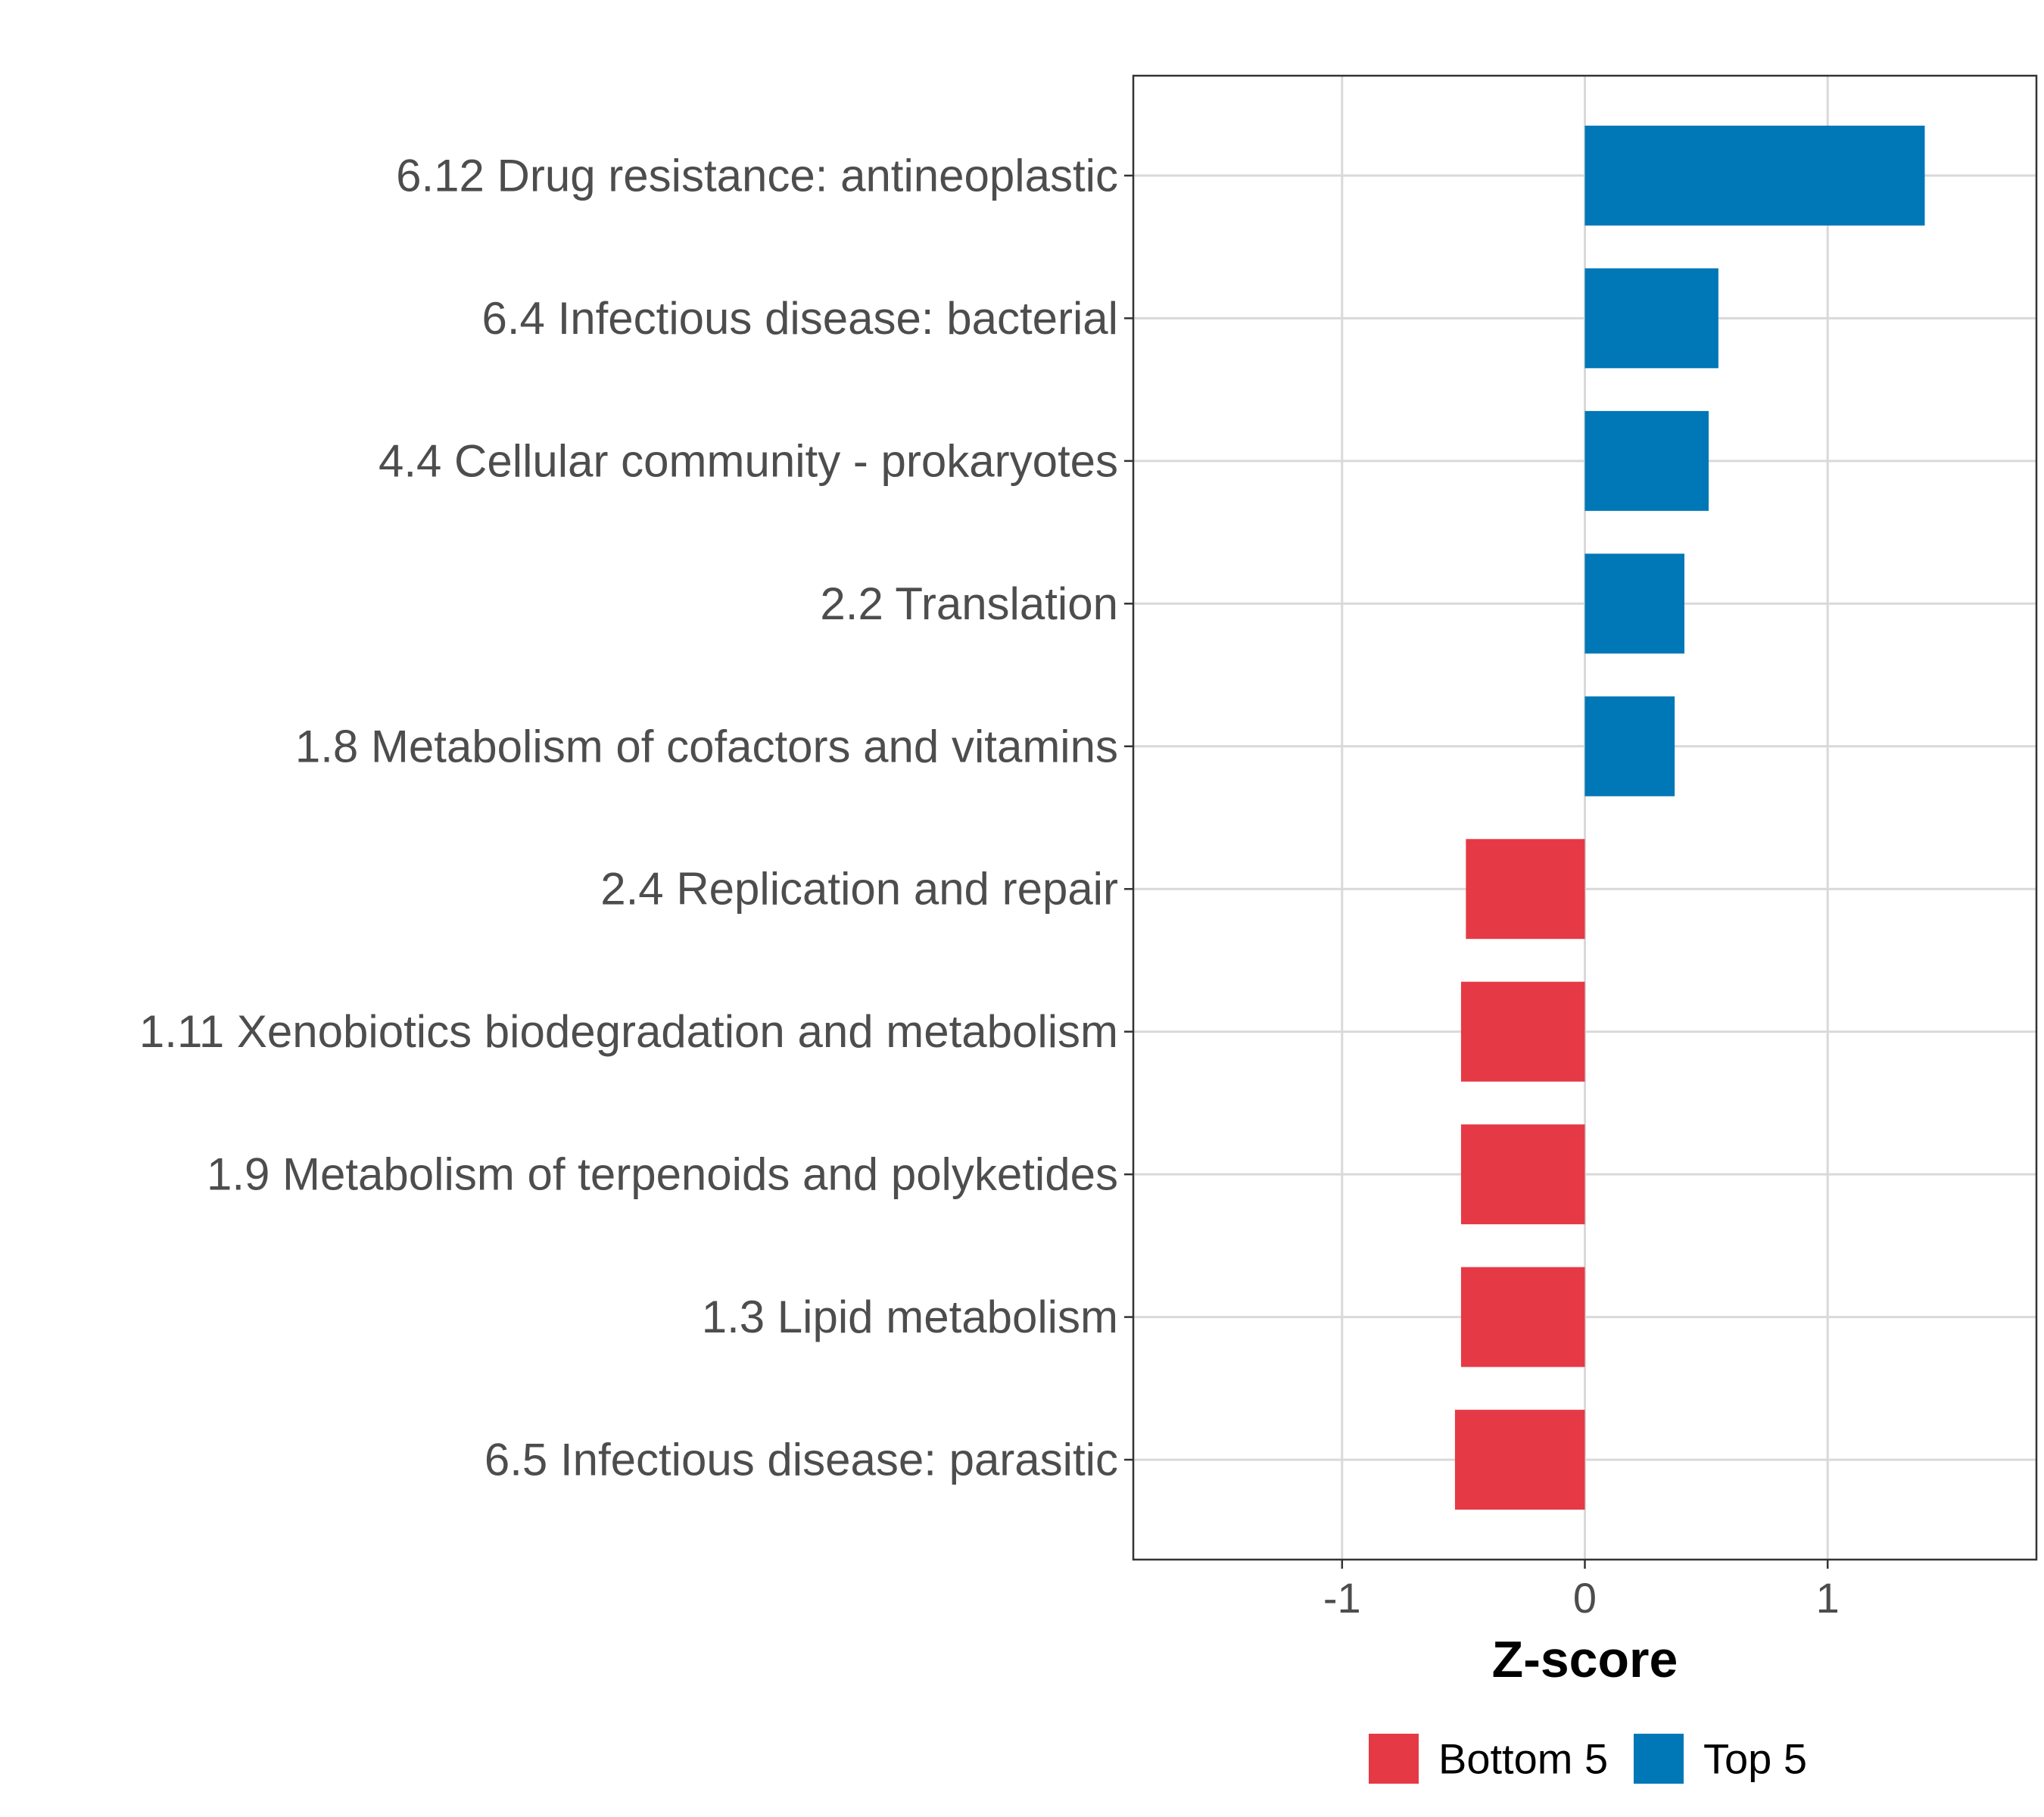  What do you see at coordinates (859, 889) in the screenshot?
I see `y-tick-label: 2.4 Replication and repair` at bounding box center [859, 889].